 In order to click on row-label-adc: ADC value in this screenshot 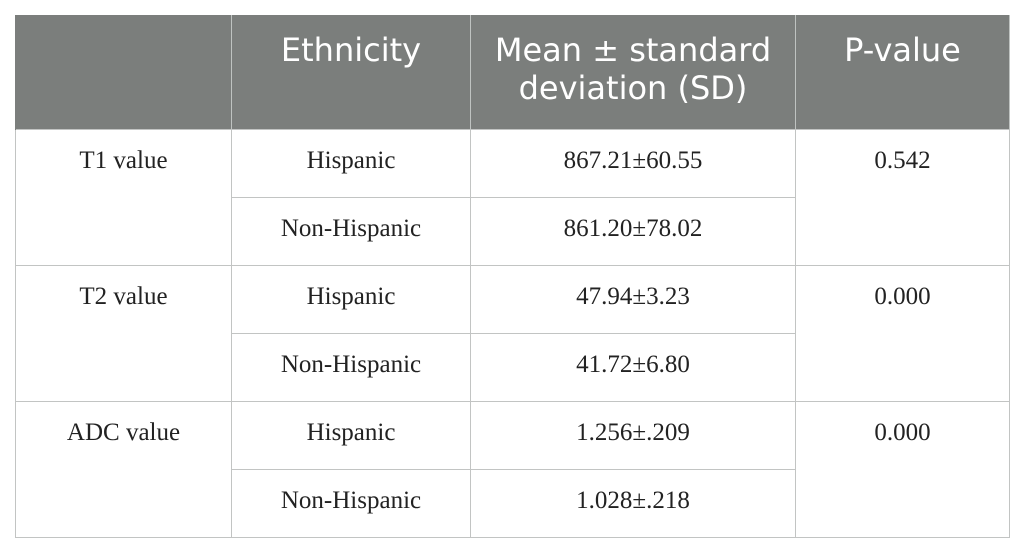, I will do `click(123, 469)`.